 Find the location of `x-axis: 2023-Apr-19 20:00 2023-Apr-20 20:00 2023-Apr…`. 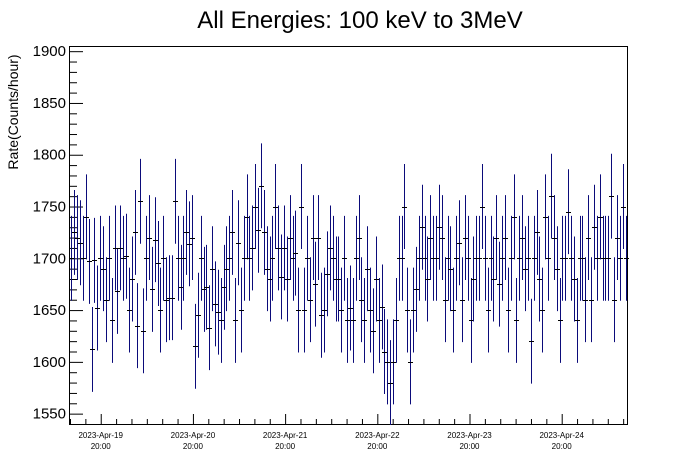

x-axis: 2023-Apr-19 20:00 2023-Apr-20 20:00 2023-Apr… is located at coordinates (347, 432).